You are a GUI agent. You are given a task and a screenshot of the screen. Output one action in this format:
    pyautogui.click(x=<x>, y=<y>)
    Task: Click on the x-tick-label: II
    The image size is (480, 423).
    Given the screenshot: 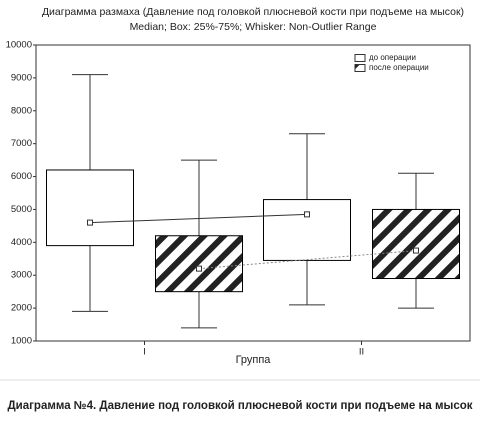 What is the action you would take?
    pyautogui.click(x=361, y=352)
    